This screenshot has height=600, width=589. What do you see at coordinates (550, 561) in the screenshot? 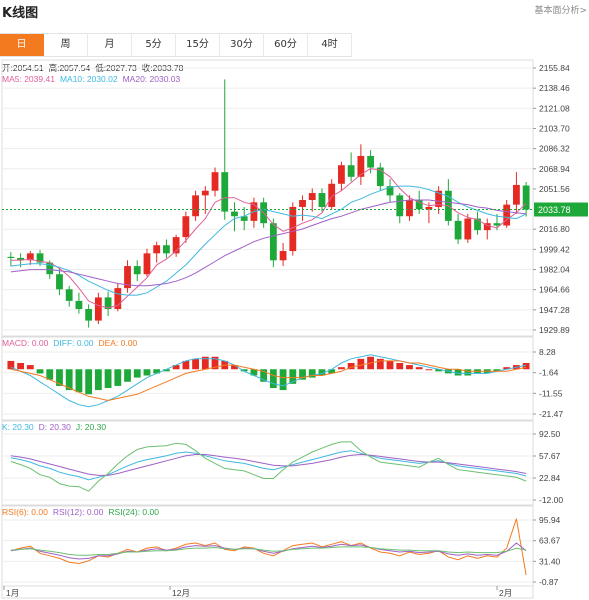
I see `rsi-tick-label-2: 31.40` at bounding box center [550, 561].